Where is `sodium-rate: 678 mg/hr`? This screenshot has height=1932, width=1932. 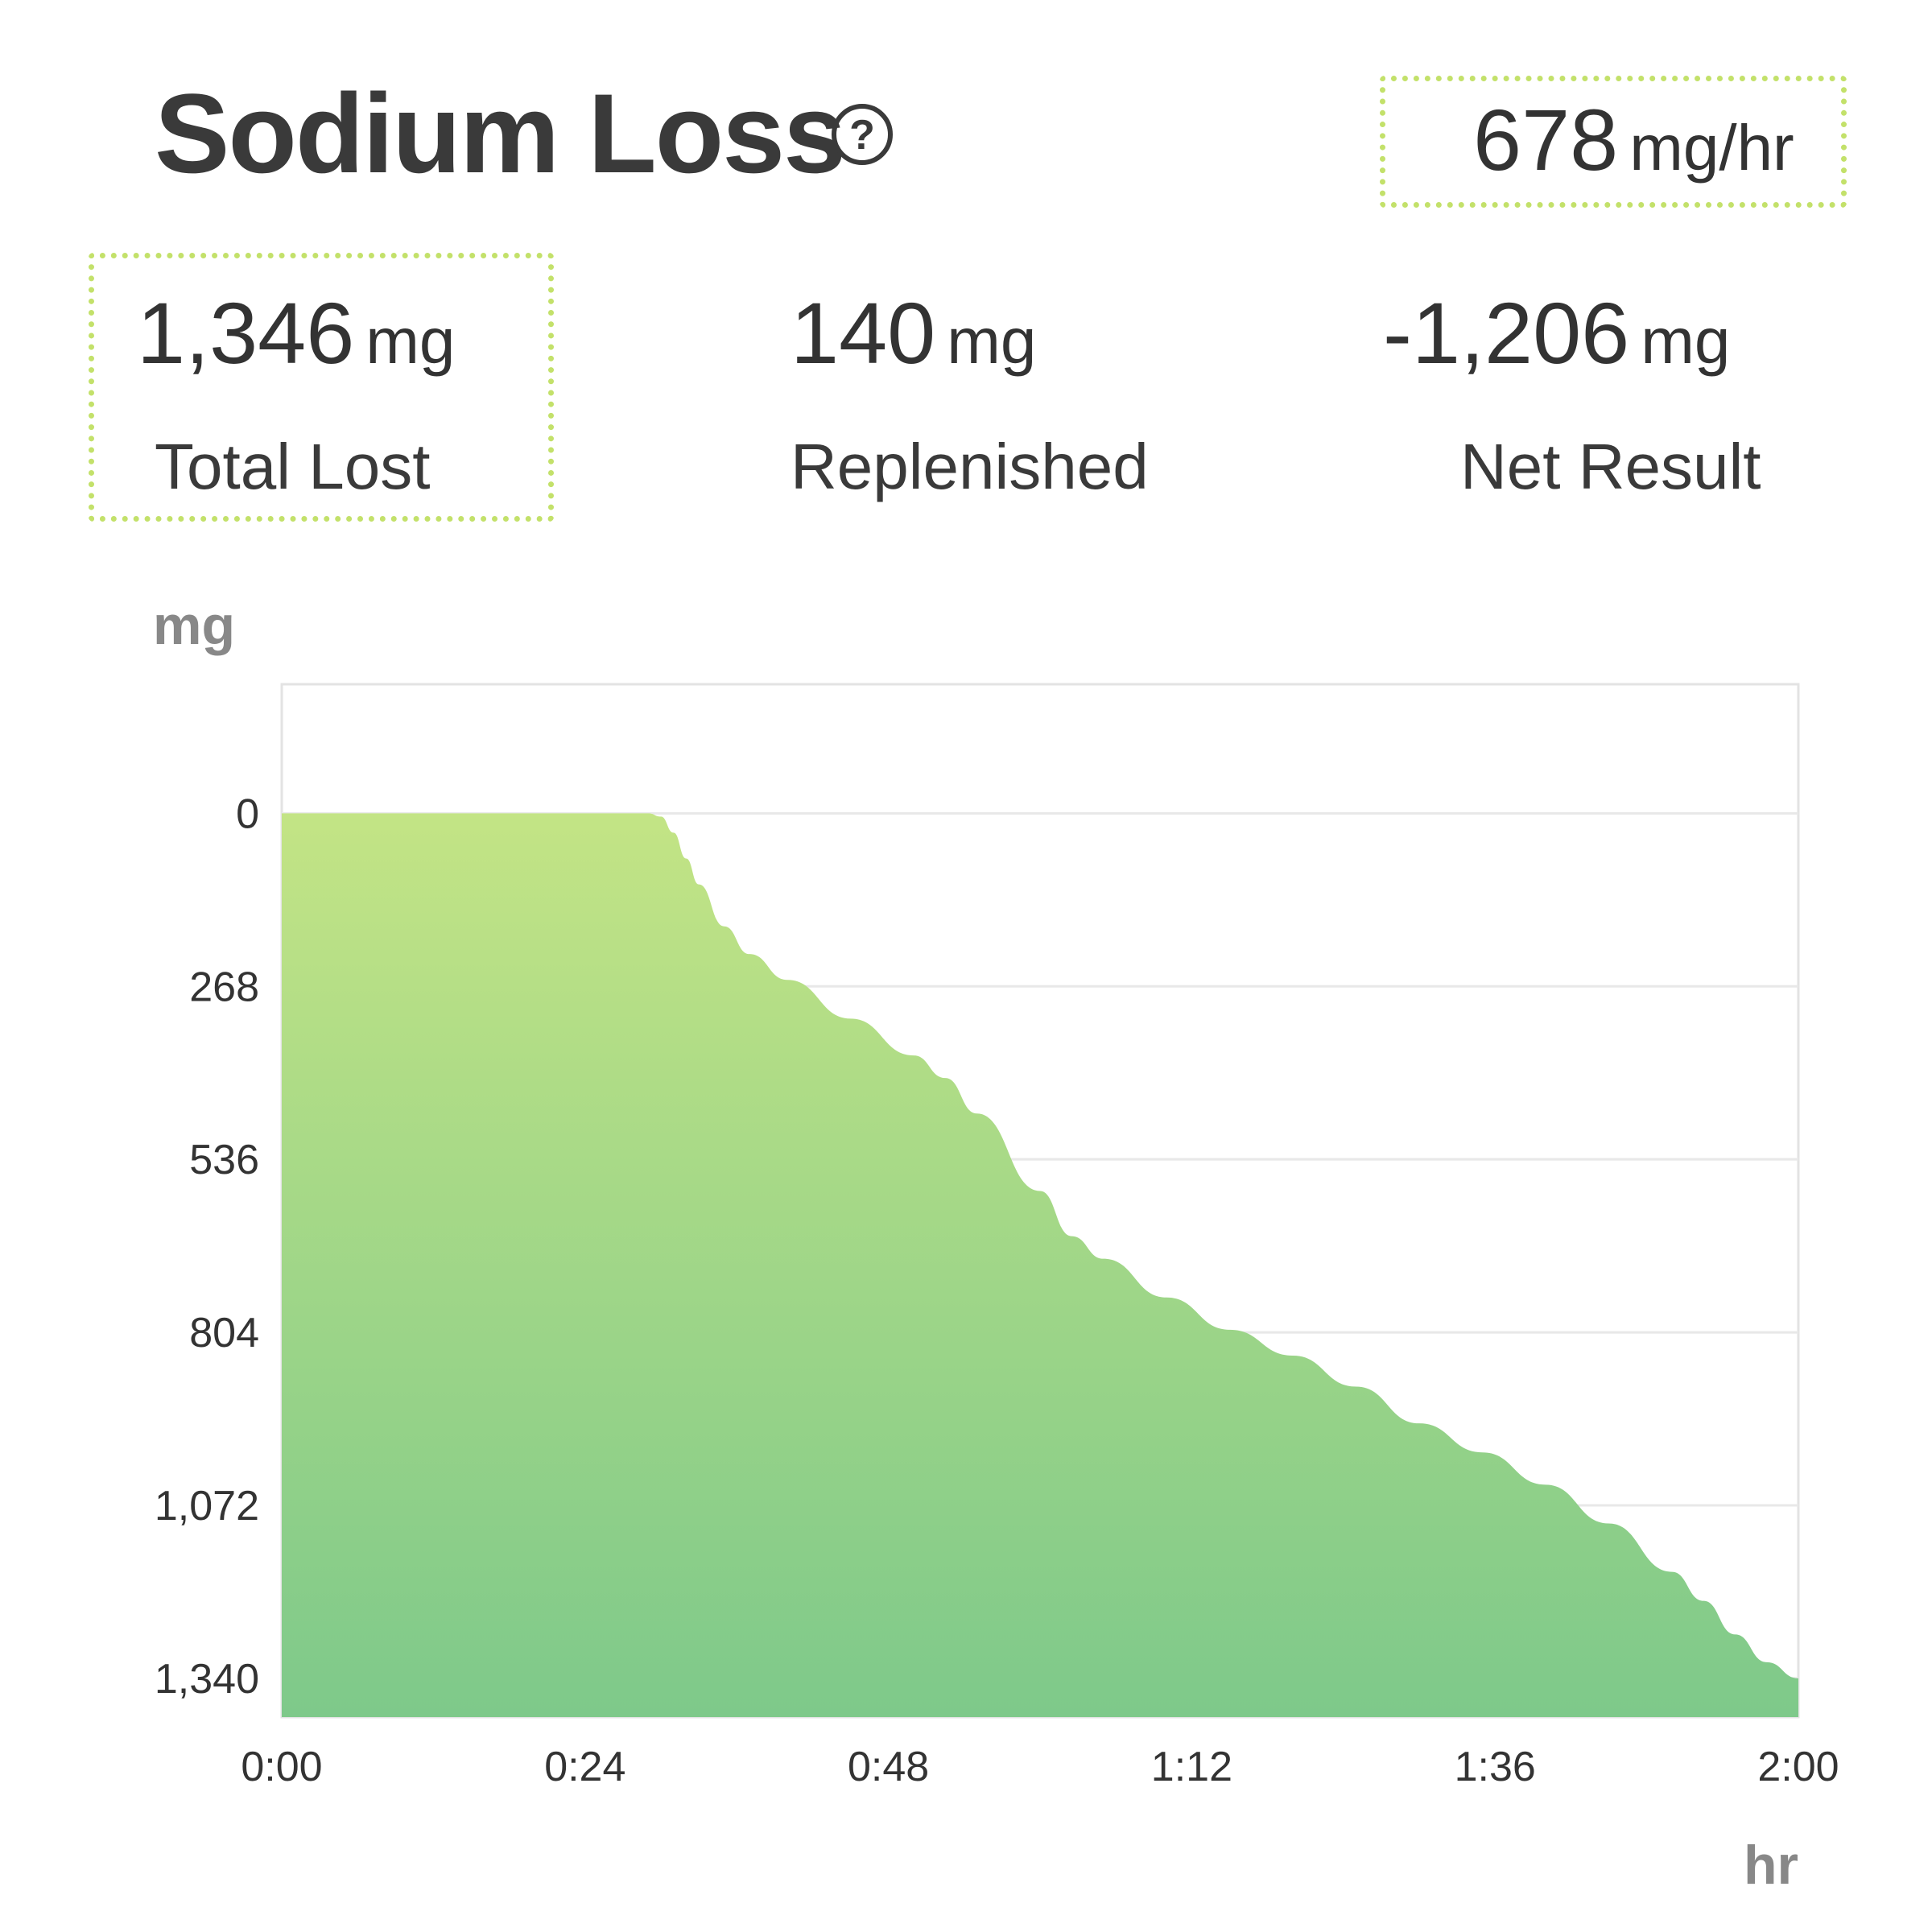 sodium-rate: 678 mg/hr is located at coordinates (1633, 140).